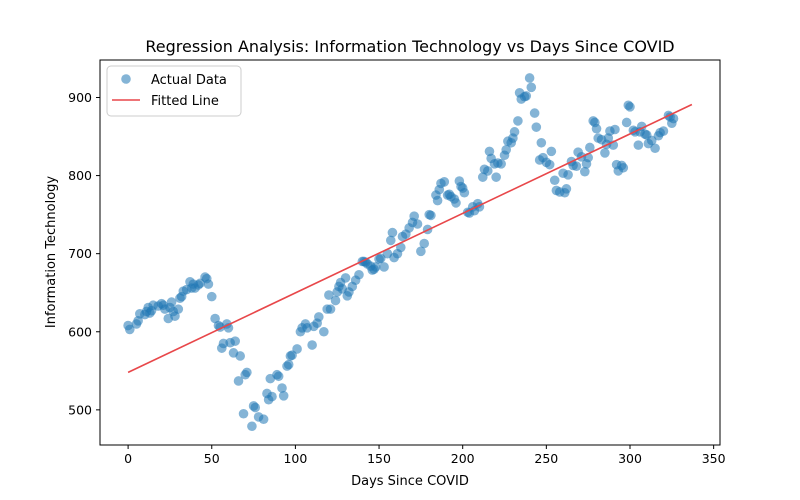 This screenshot has height=500, width=800. I want to click on x-axis-label: Days Since COVID, so click(410, 481).